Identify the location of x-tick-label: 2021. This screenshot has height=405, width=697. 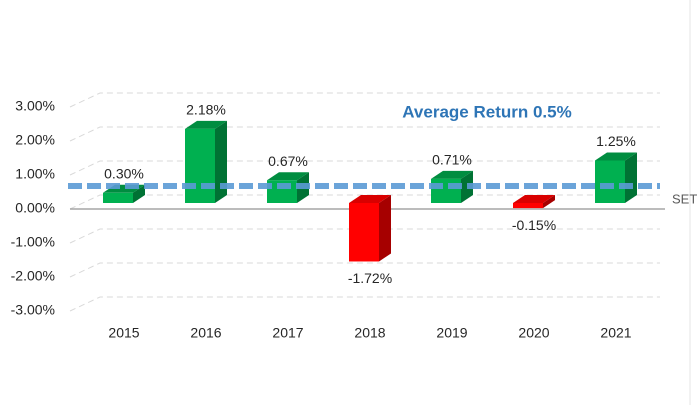
(615, 333).